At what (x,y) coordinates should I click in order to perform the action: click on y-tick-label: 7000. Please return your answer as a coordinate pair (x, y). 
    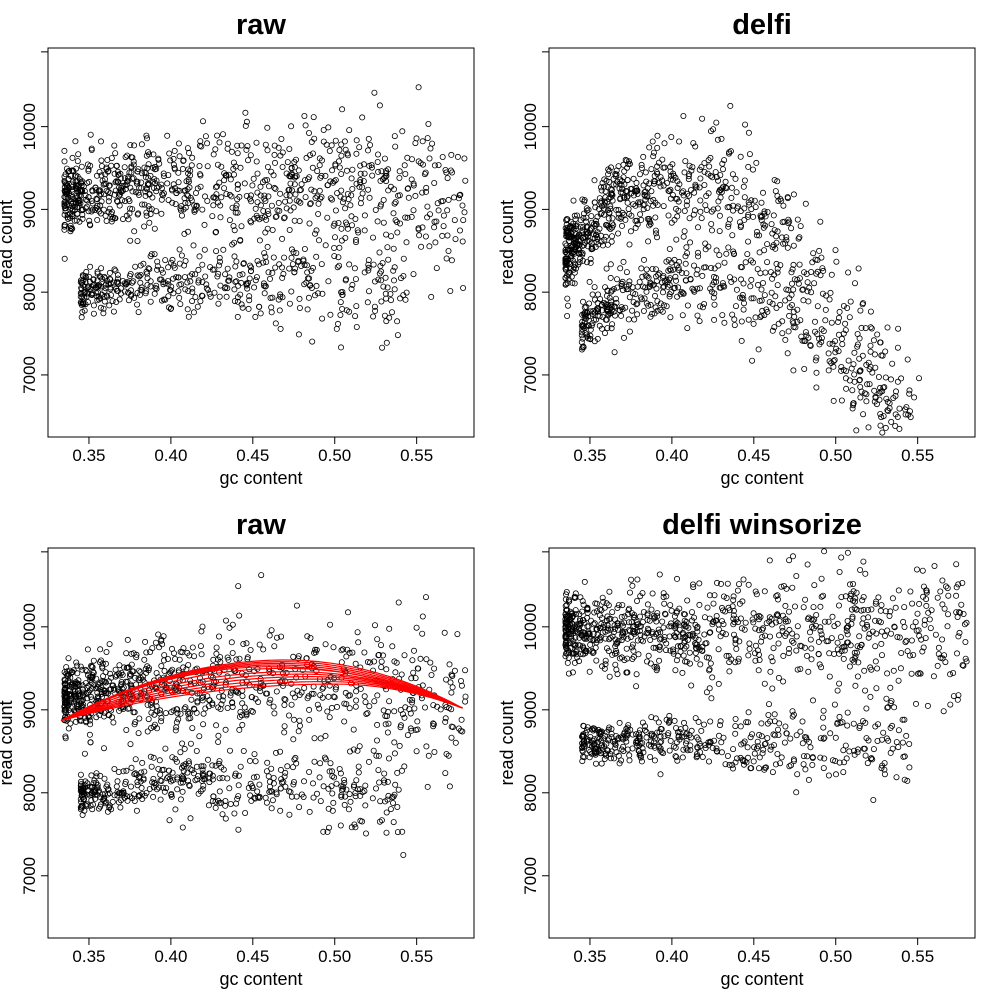
    Looking at the image, I should click on (530, 375).